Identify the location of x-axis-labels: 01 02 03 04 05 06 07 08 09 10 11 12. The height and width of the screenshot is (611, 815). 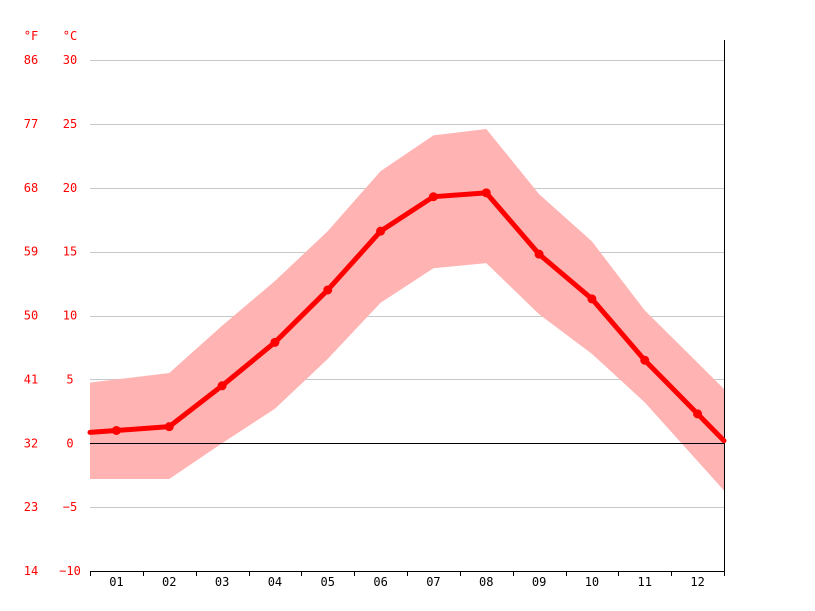
(407, 582).